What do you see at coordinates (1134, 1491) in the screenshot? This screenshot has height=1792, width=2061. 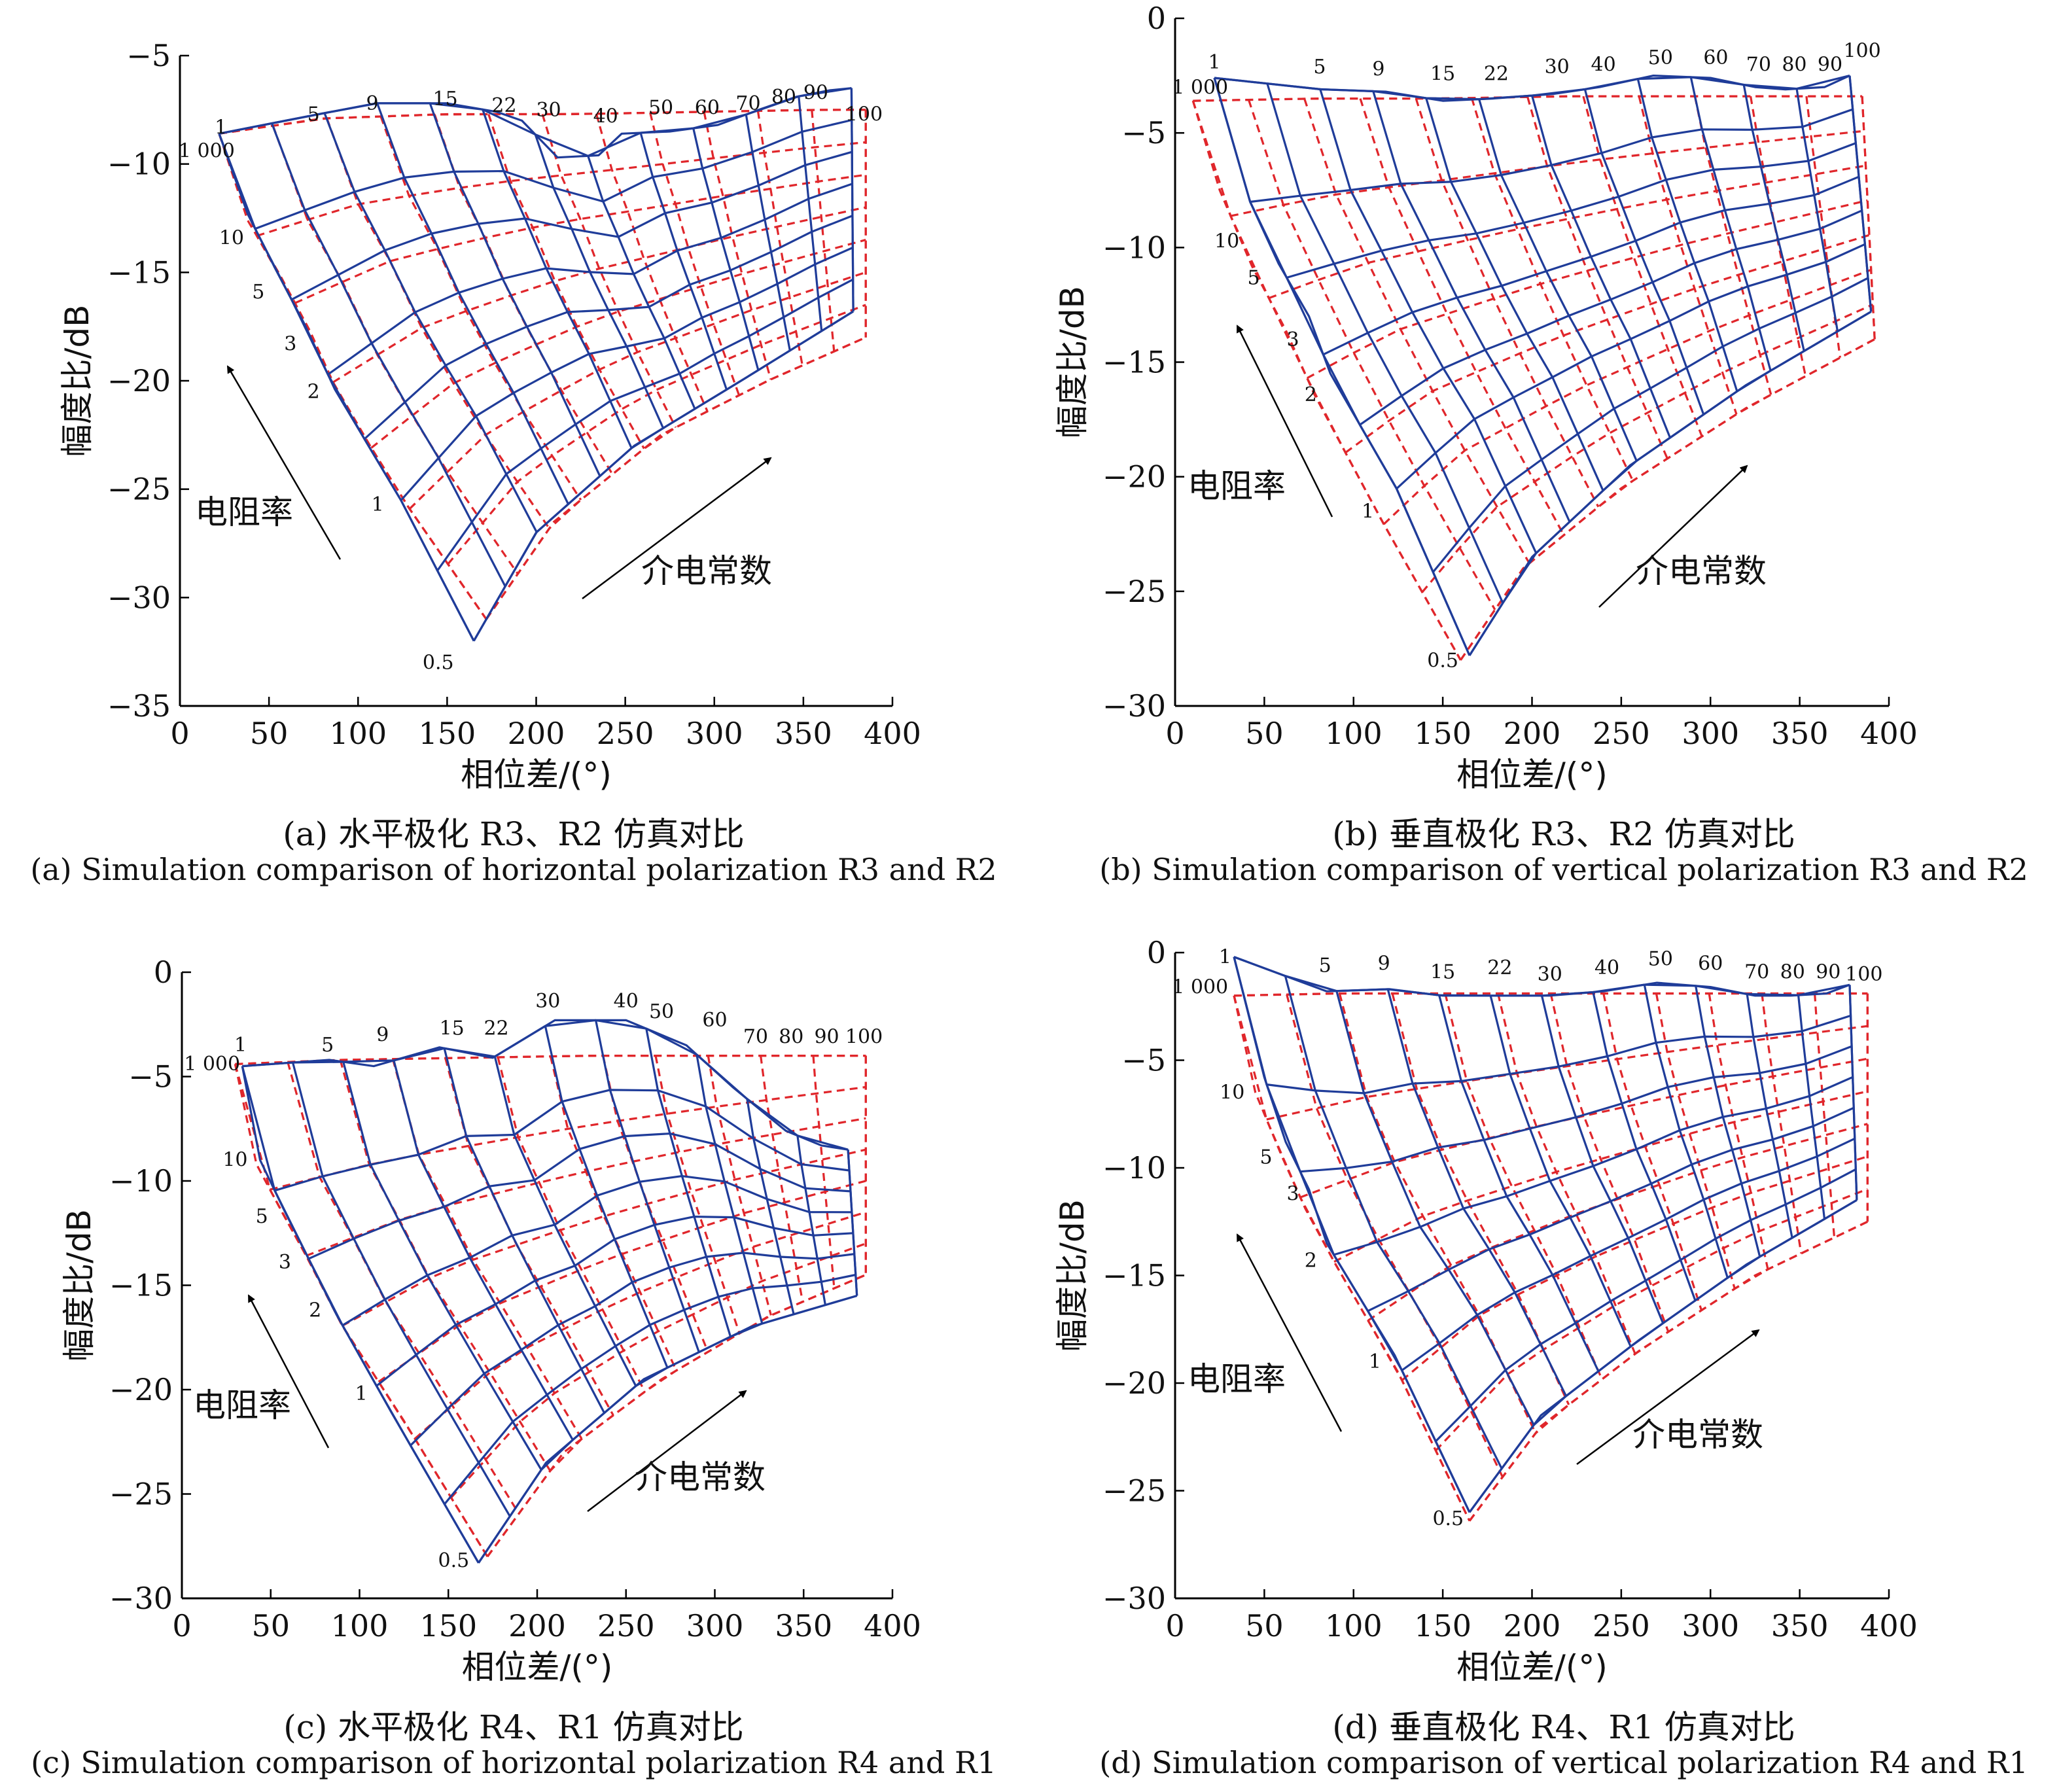 I see `y-tick-label: −25` at bounding box center [1134, 1491].